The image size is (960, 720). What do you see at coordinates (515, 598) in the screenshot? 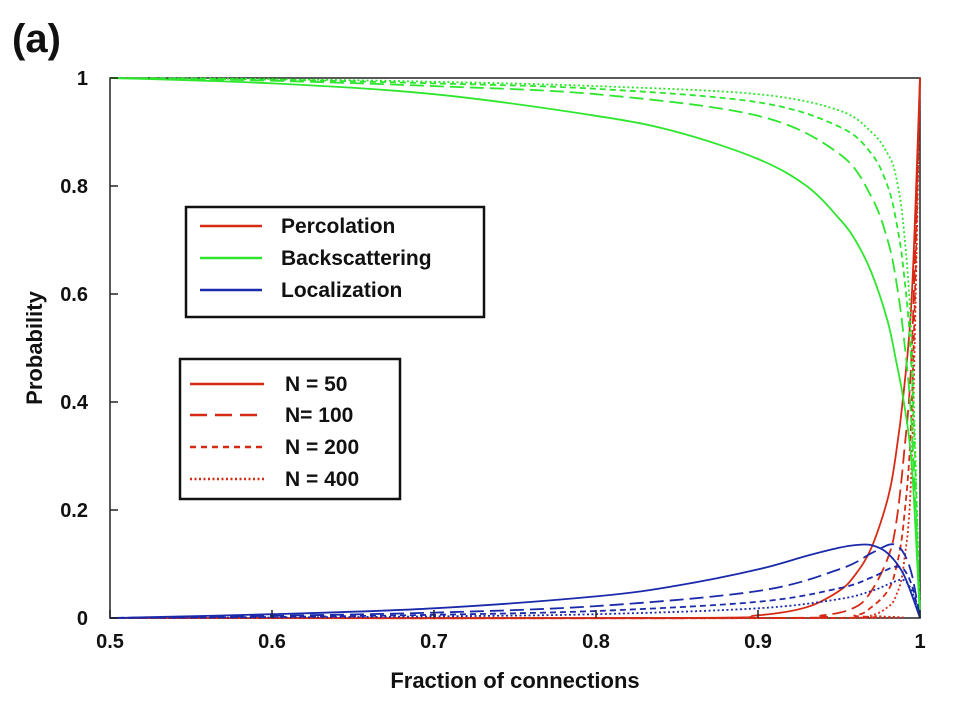
I see `series-localization-n400` at bounding box center [515, 598].